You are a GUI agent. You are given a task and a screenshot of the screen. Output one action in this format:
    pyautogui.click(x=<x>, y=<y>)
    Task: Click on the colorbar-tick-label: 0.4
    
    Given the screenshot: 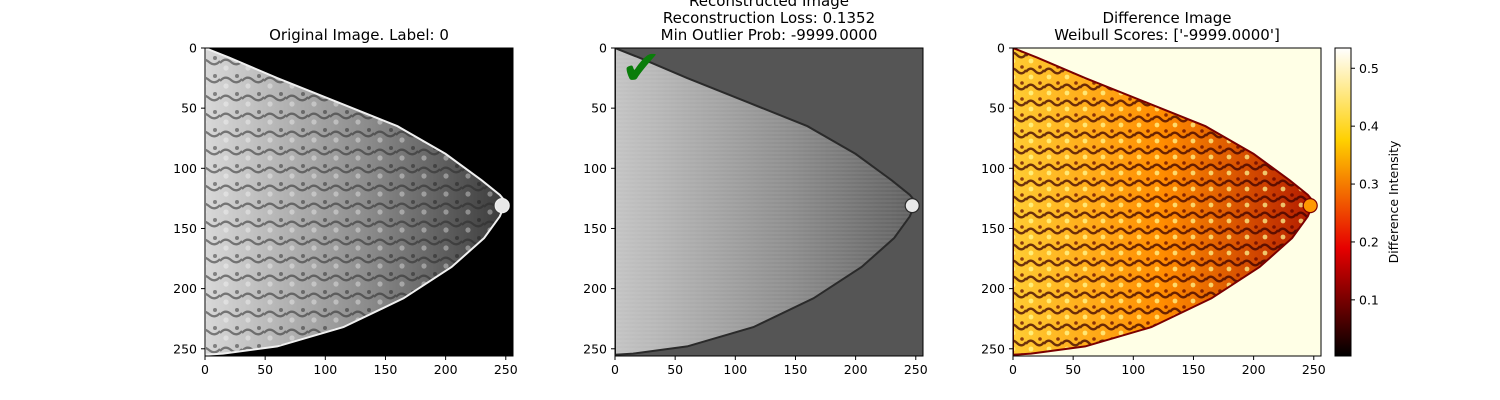 What is the action you would take?
    pyautogui.click(x=1369, y=126)
    